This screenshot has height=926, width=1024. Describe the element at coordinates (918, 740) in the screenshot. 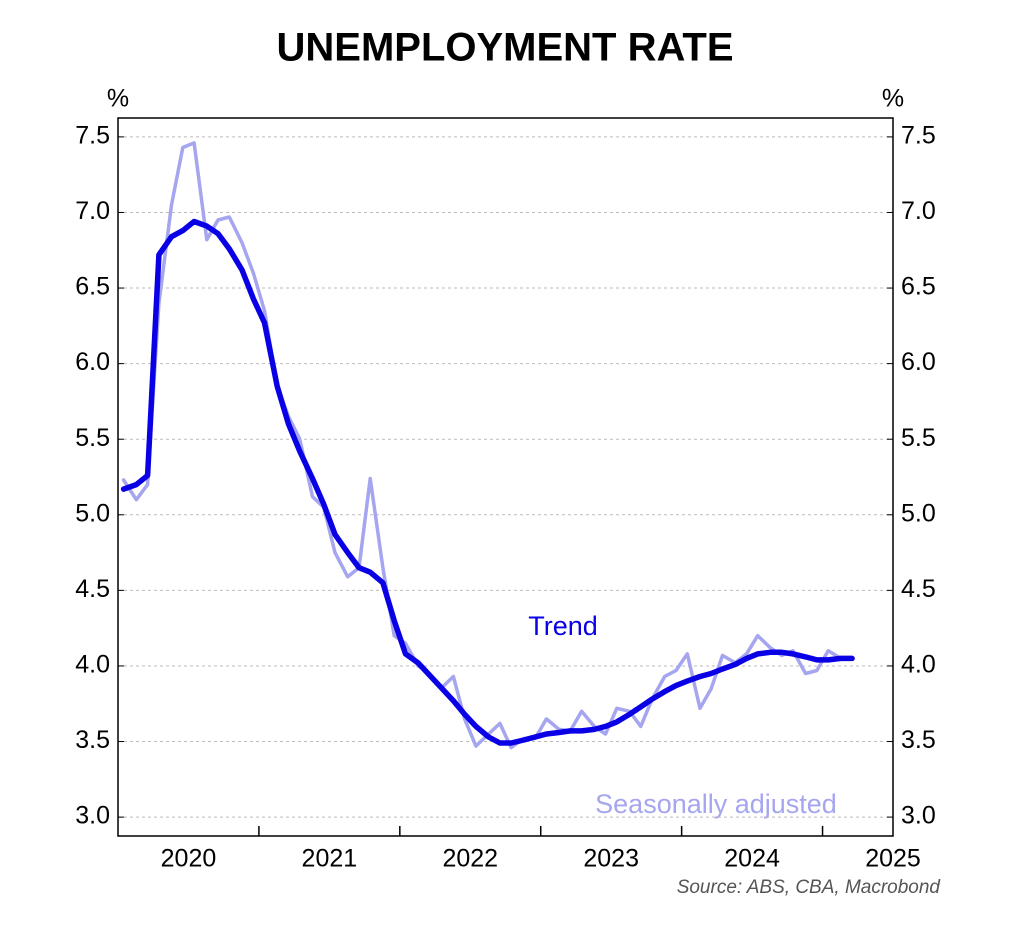

I see `y2-tick-label: 3.5` at that location.